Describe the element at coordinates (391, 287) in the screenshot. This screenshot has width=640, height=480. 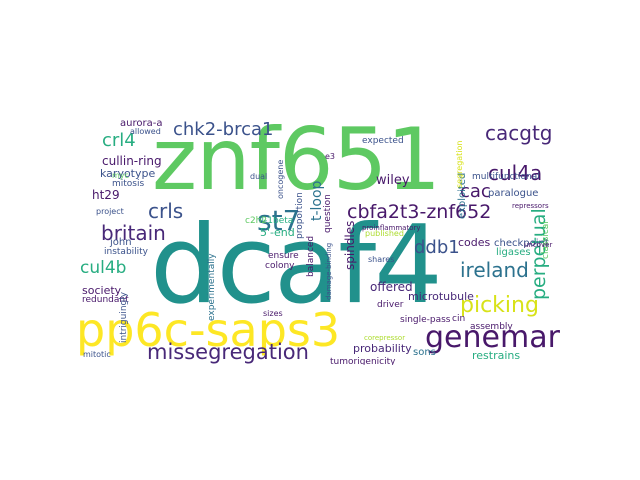
I see `word-offered: offered` at that location.